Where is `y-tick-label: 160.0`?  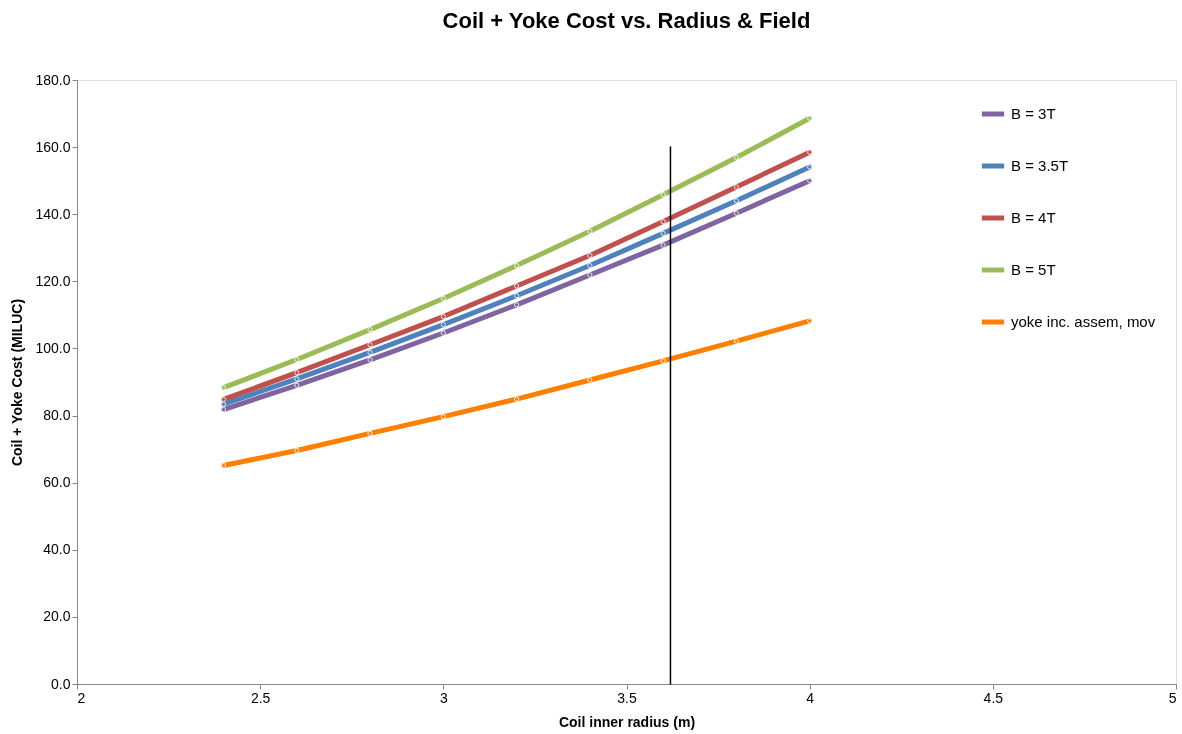
y-tick-label: 160.0 is located at coordinates (53, 146).